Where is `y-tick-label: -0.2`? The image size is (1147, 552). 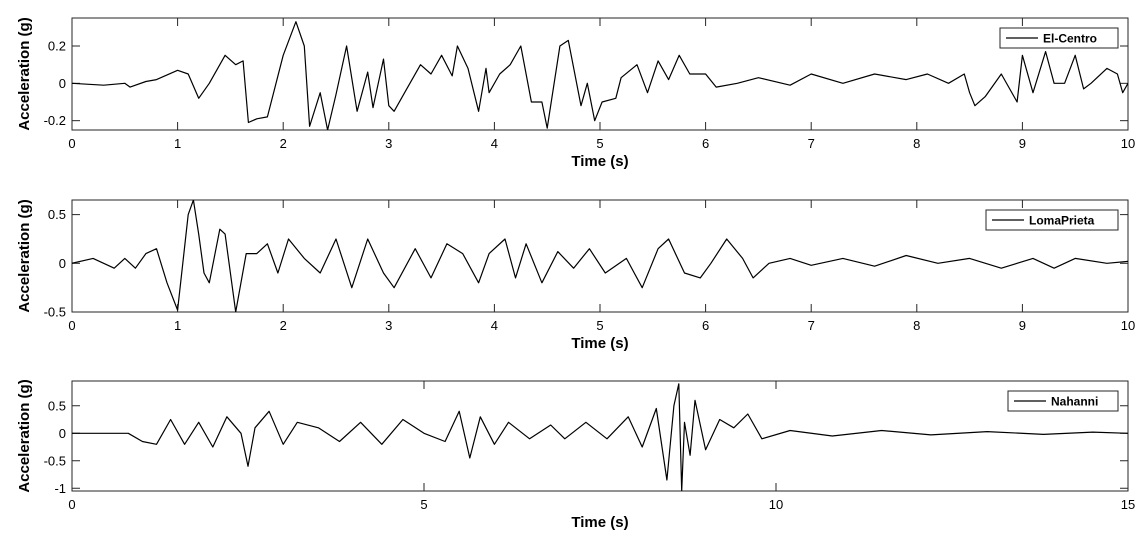 y-tick-label: -0.2 is located at coordinates (55, 120).